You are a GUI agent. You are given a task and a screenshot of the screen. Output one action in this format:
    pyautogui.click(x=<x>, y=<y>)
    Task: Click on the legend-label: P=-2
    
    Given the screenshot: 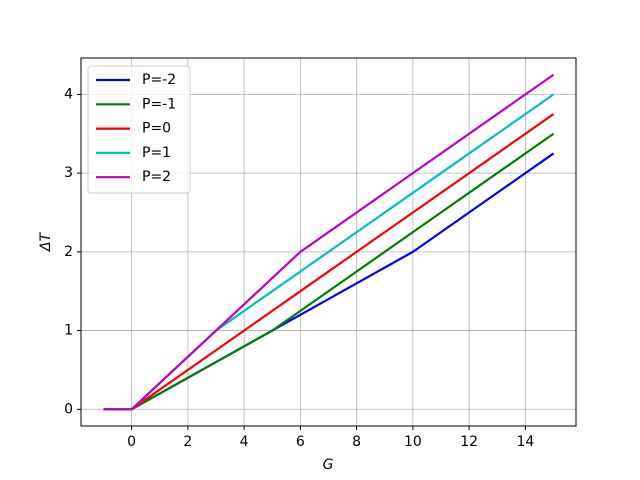 What is the action you would take?
    pyautogui.click(x=159, y=80)
    